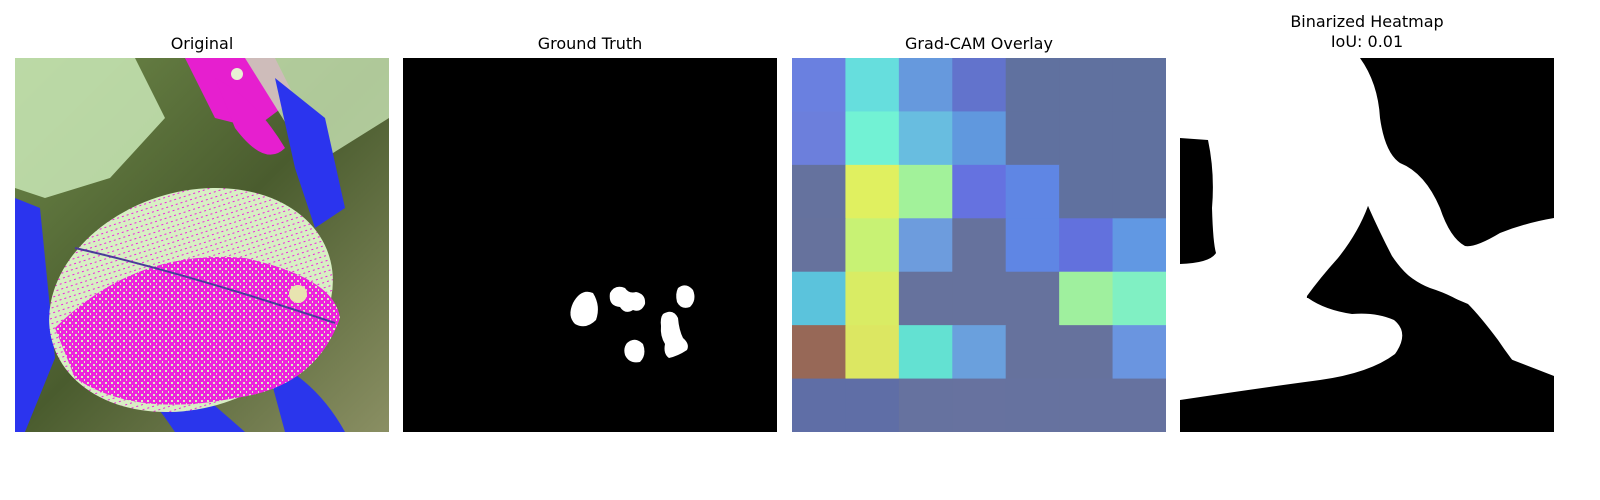 This screenshot has width=1600, height=500. What do you see at coordinates (1367, 41) in the screenshot?
I see `iou-label: IoU: 0.01` at bounding box center [1367, 41].